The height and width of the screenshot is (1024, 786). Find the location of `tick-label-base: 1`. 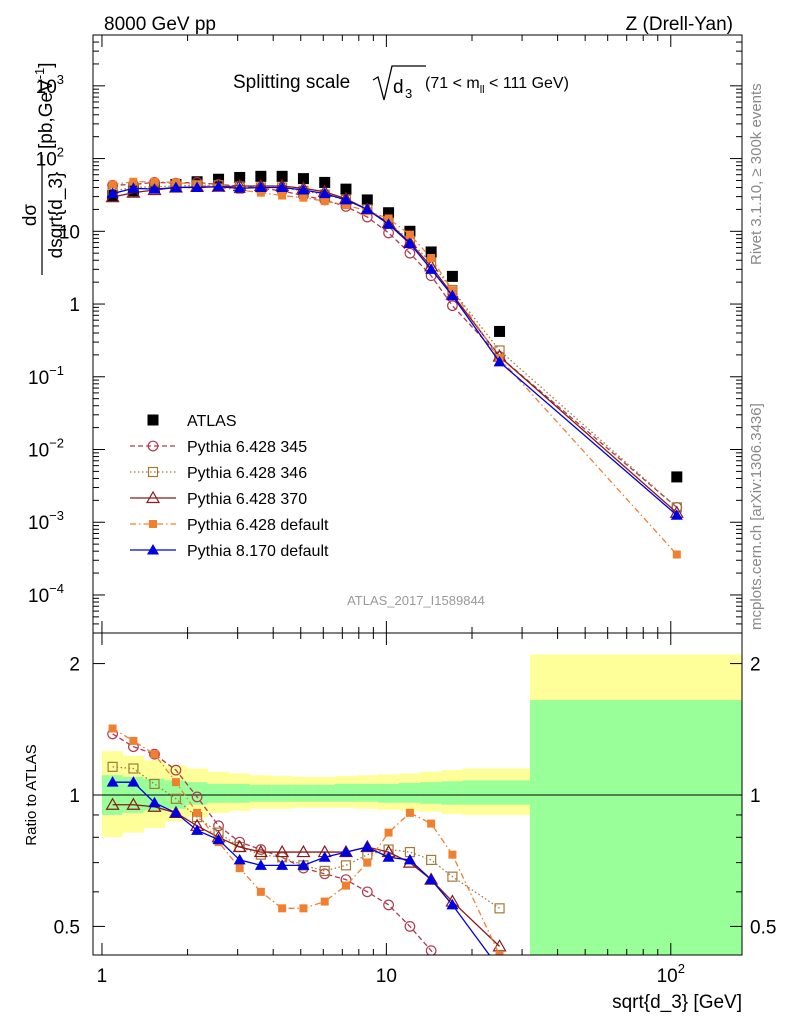

tick-label-base: 1 is located at coordinates (102, 976).